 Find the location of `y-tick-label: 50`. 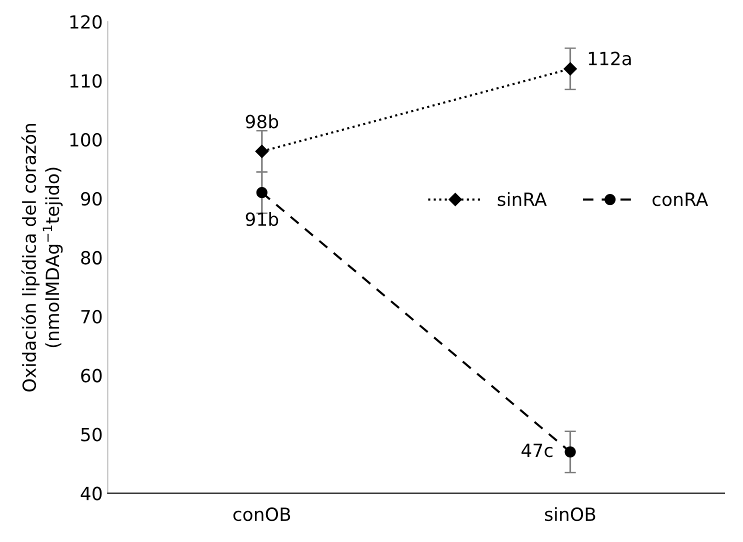

y-tick-label: 50 is located at coordinates (91, 435).